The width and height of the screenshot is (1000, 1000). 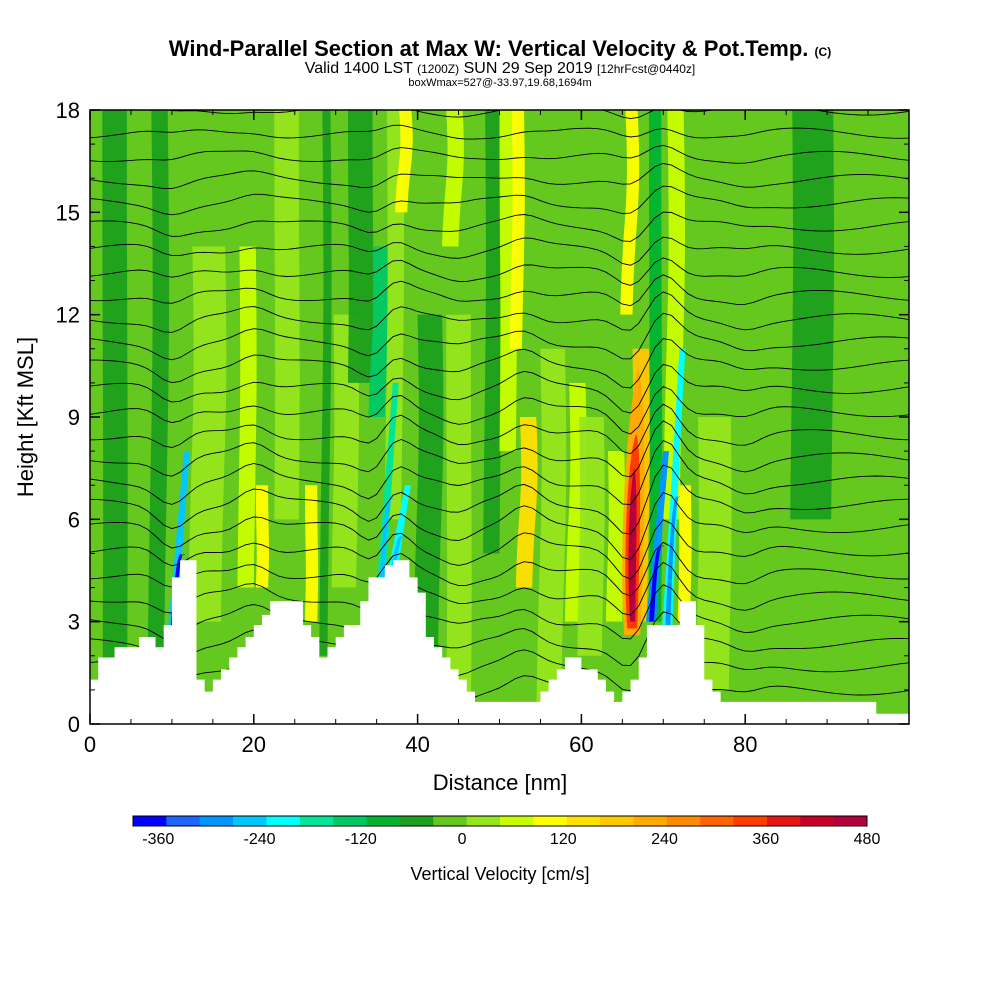 I want to click on x-tick-label: 80, so click(x=745, y=744).